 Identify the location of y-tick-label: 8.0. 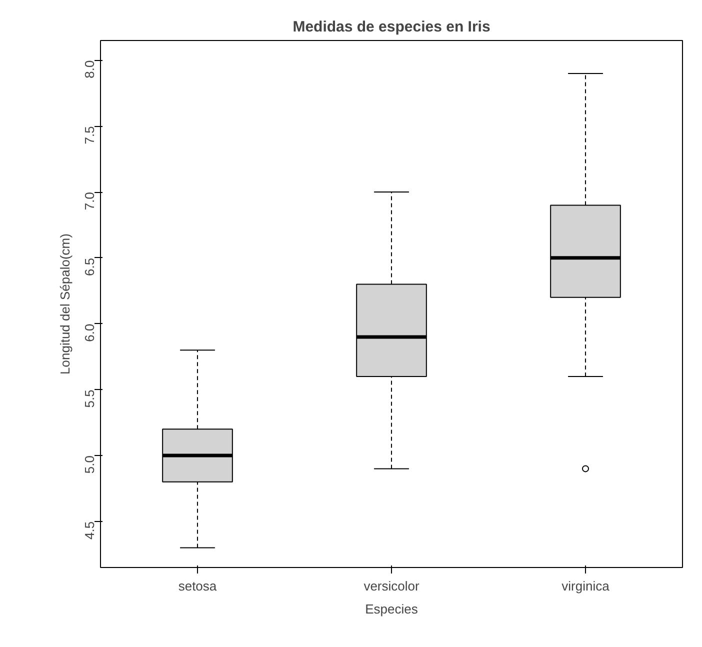
(89, 69).